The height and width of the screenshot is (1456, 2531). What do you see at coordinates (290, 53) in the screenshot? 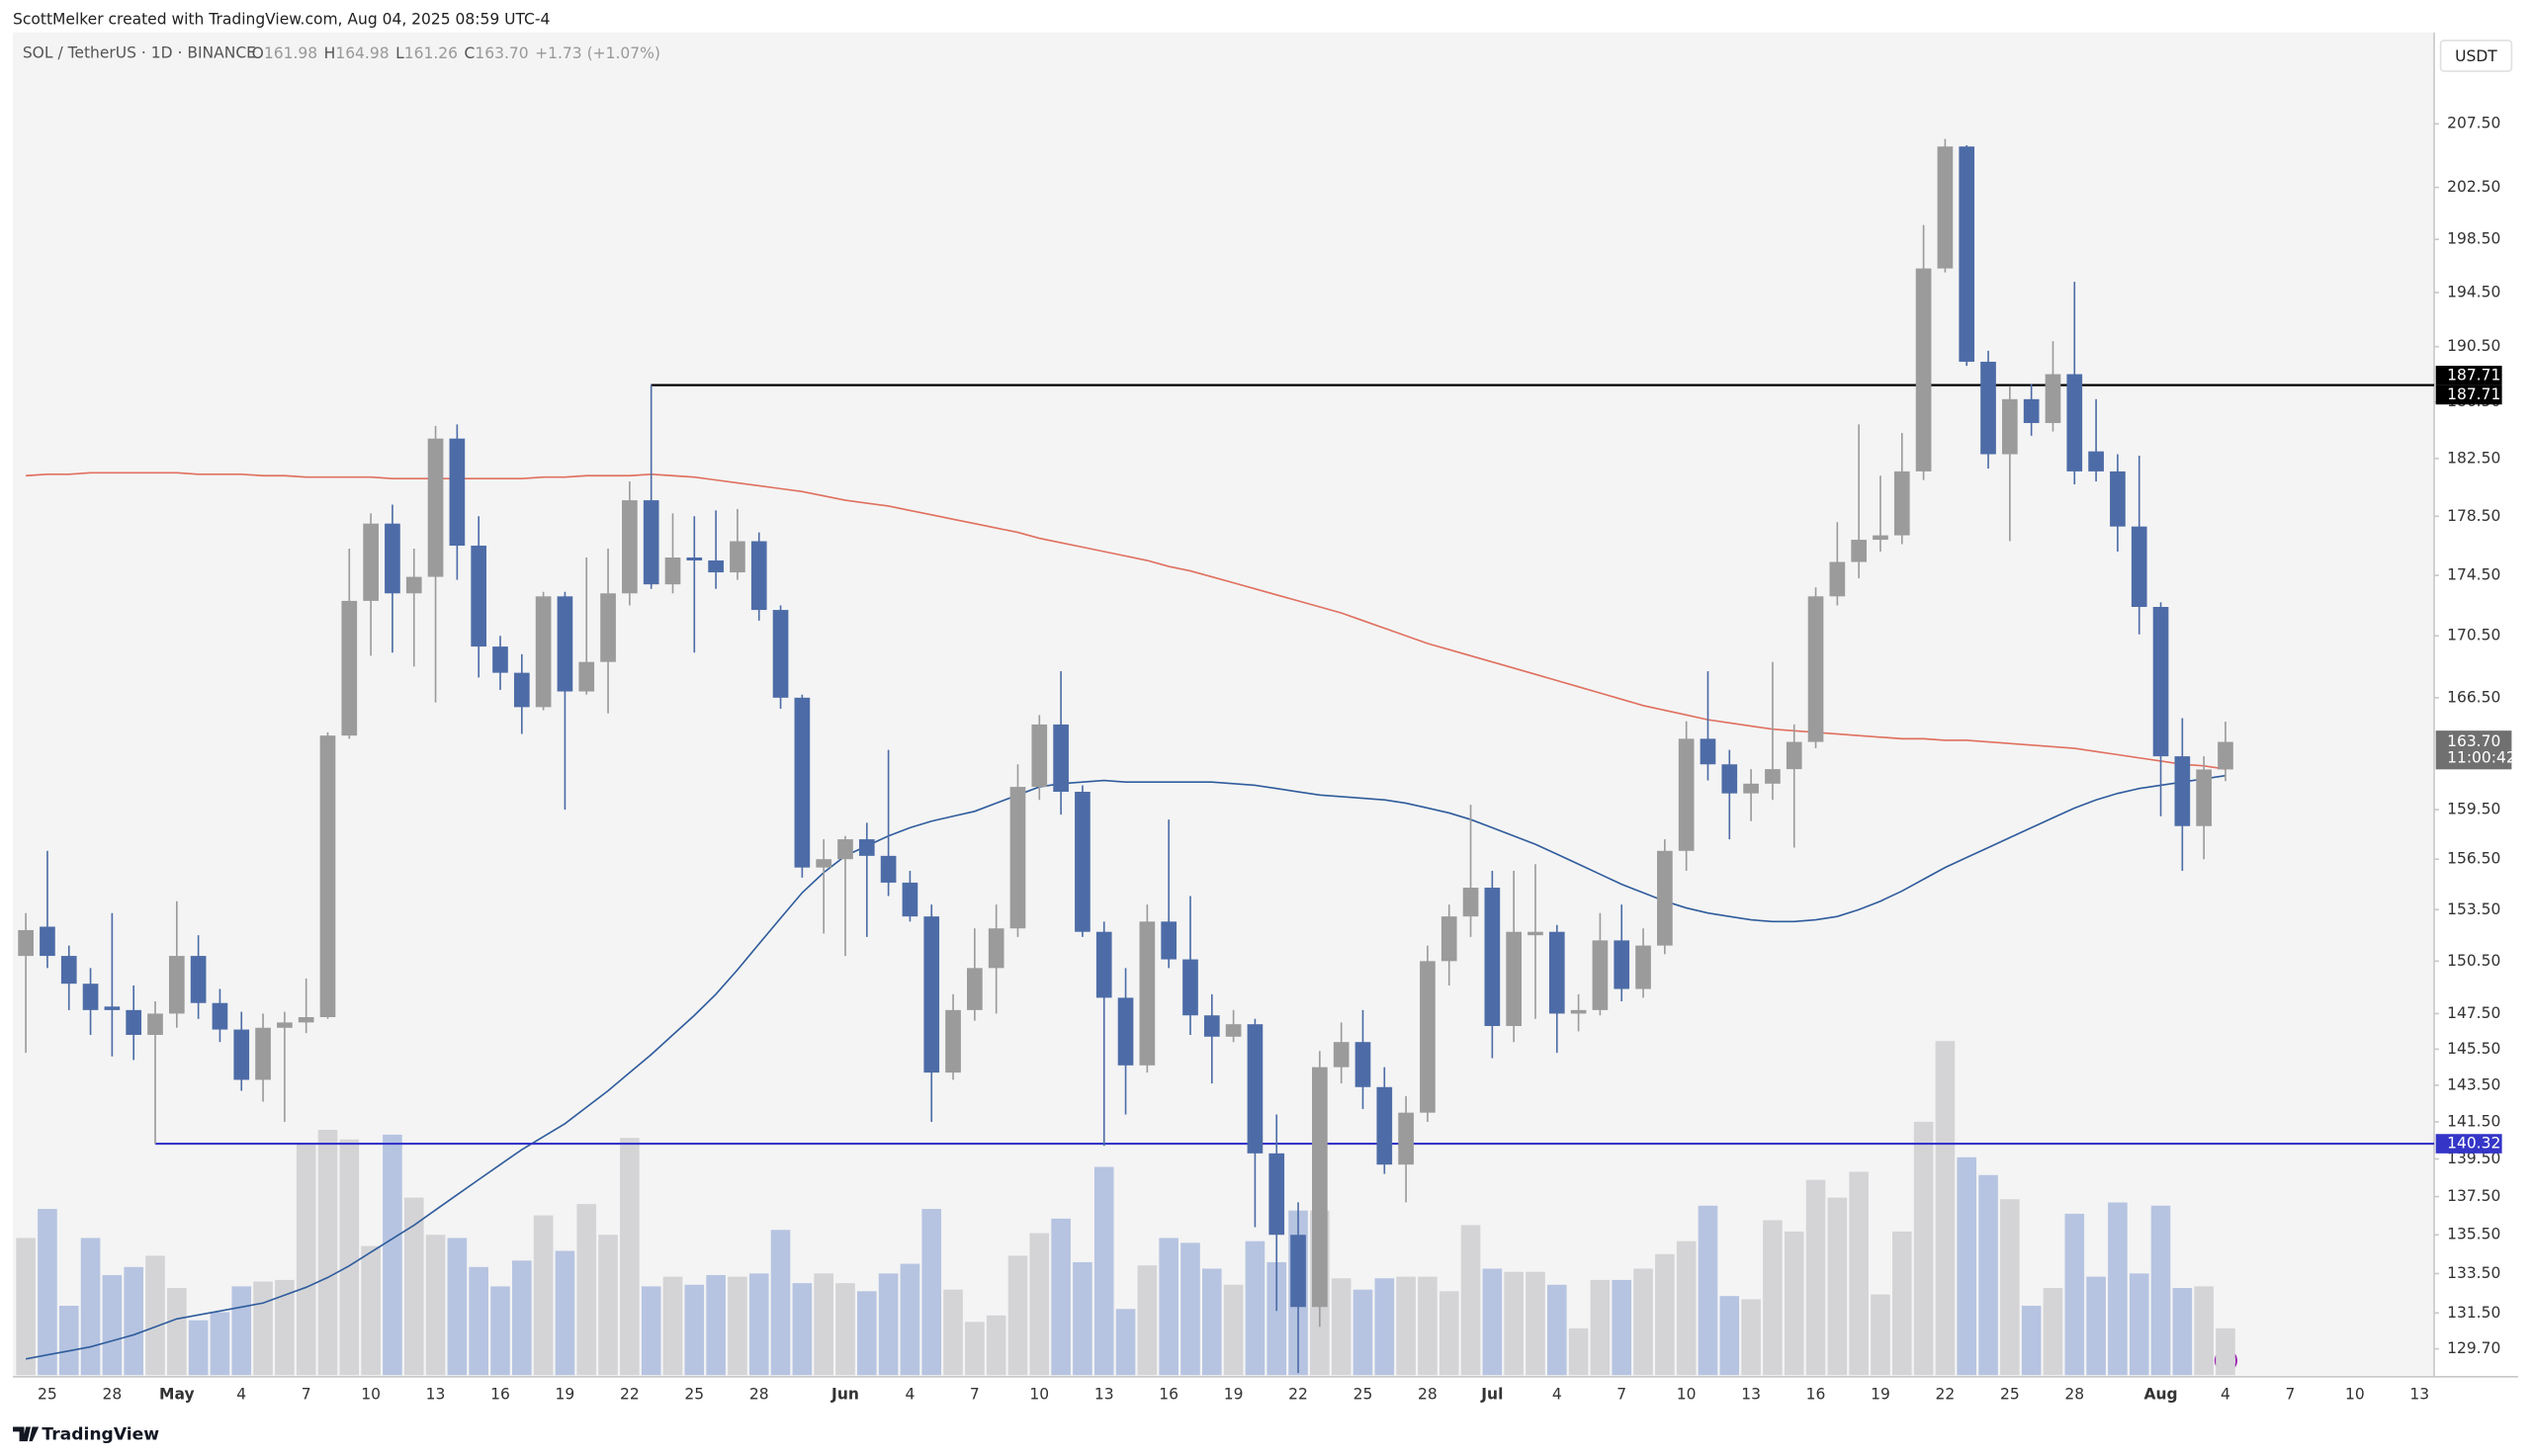
I see `ohlc-value: 161.98` at bounding box center [290, 53].